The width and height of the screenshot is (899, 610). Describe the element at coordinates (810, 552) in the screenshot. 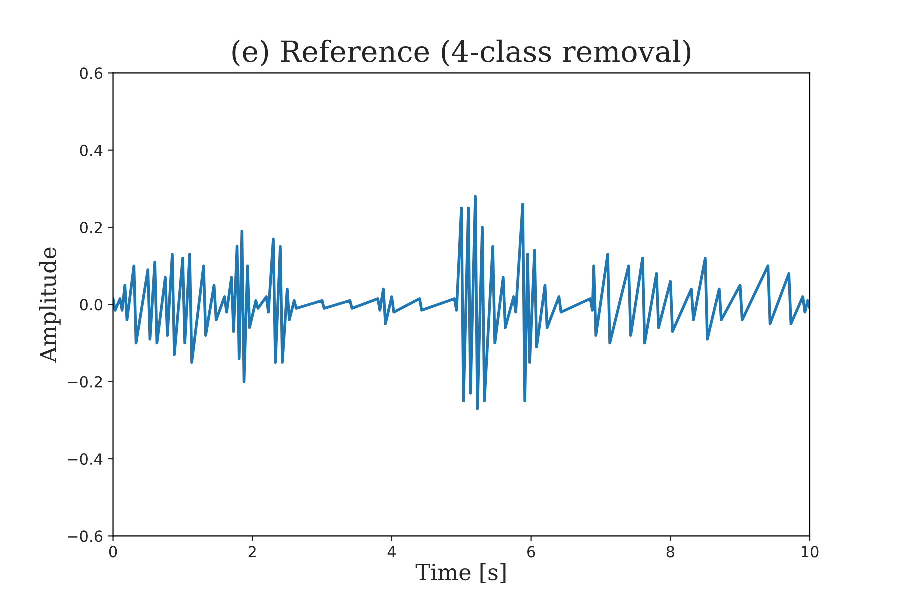

I see `x-tick-label: 10` at that location.